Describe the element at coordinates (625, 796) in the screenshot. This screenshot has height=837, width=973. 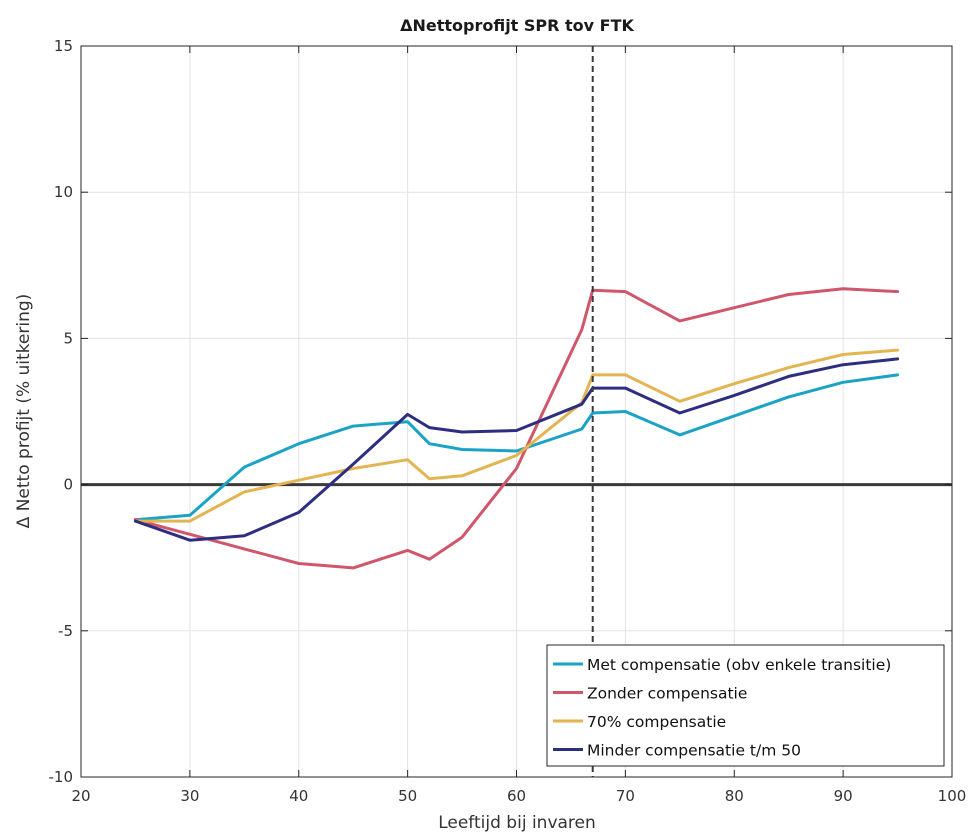
I see `x-tick-label-5: 70` at that location.